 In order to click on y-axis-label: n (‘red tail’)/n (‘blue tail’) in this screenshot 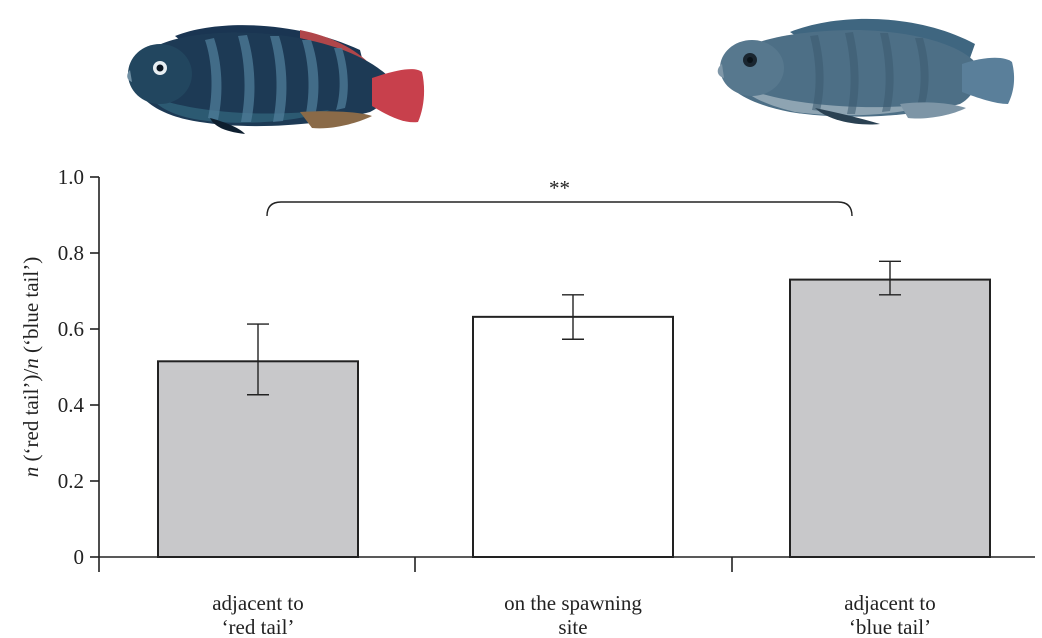, I will do `click(31, 367)`.